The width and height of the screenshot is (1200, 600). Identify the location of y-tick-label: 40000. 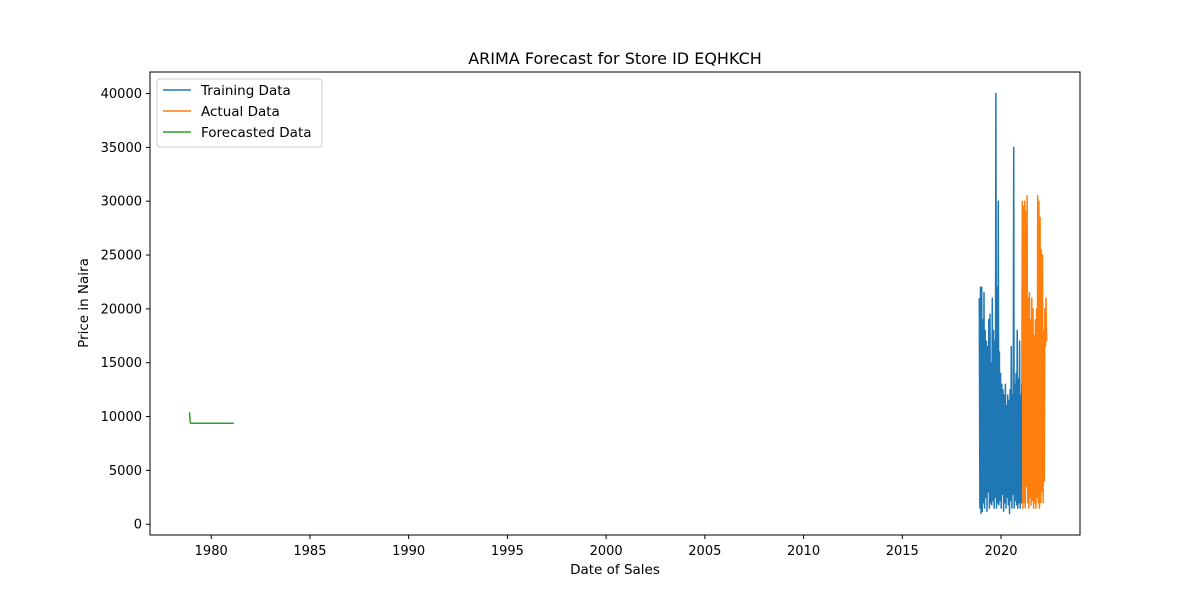
(121, 94).